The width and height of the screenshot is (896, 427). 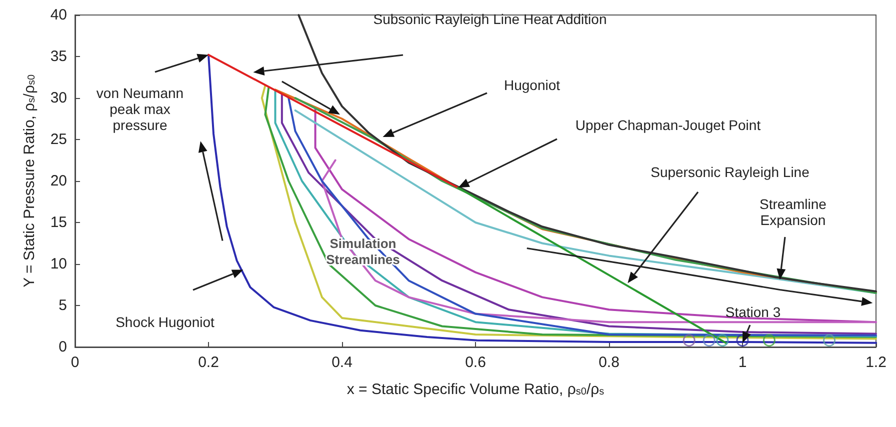 What do you see at coordinates (62, 347) in the screenshot?
I see `y-tick-label: 0` at bounding box center [62, 347].